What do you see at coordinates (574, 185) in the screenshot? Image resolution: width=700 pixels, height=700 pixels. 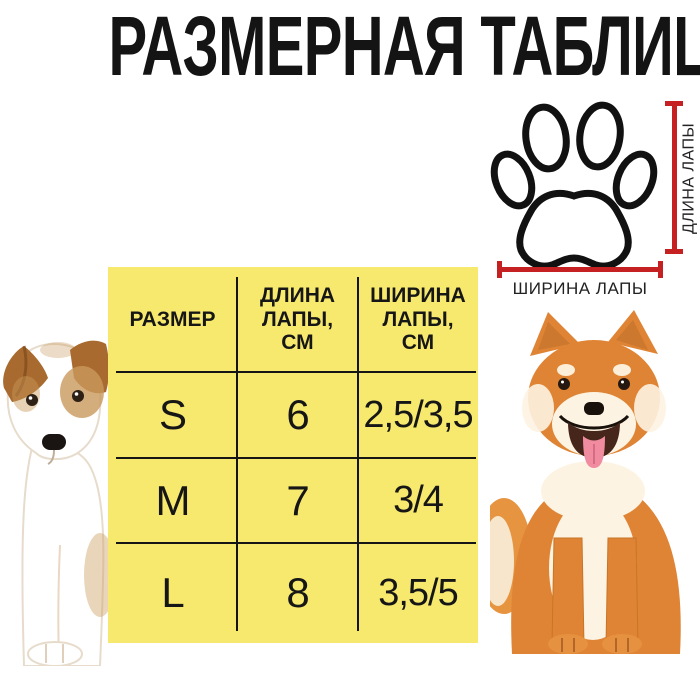 I see `paw-print-icon` at bounding box center [574, 185].